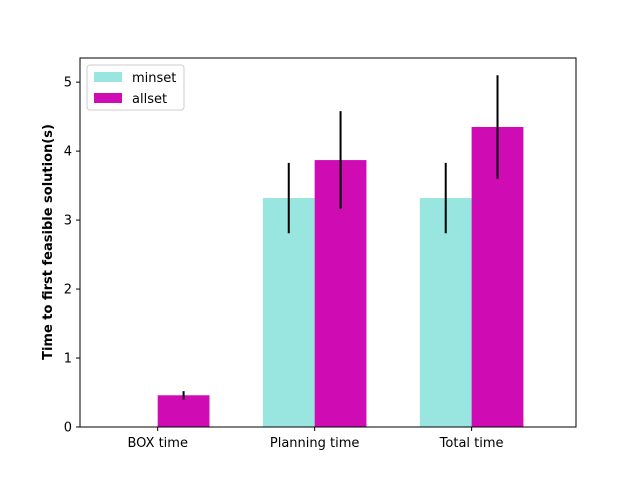 Image resolution: width=640 pixels, height=484 pixels. Describe the element at coordinates (108, 77) in the screenshot. I see `legend-swatch-minset` at that location.